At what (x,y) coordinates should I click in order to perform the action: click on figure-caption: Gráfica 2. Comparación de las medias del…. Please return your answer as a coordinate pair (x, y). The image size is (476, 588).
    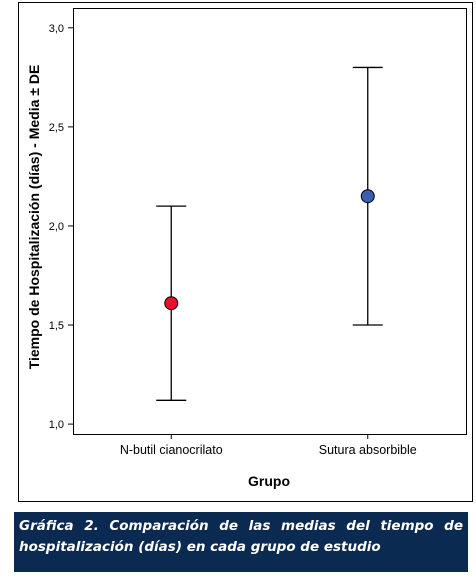
    Looking at the image, I should click on (241, 542).